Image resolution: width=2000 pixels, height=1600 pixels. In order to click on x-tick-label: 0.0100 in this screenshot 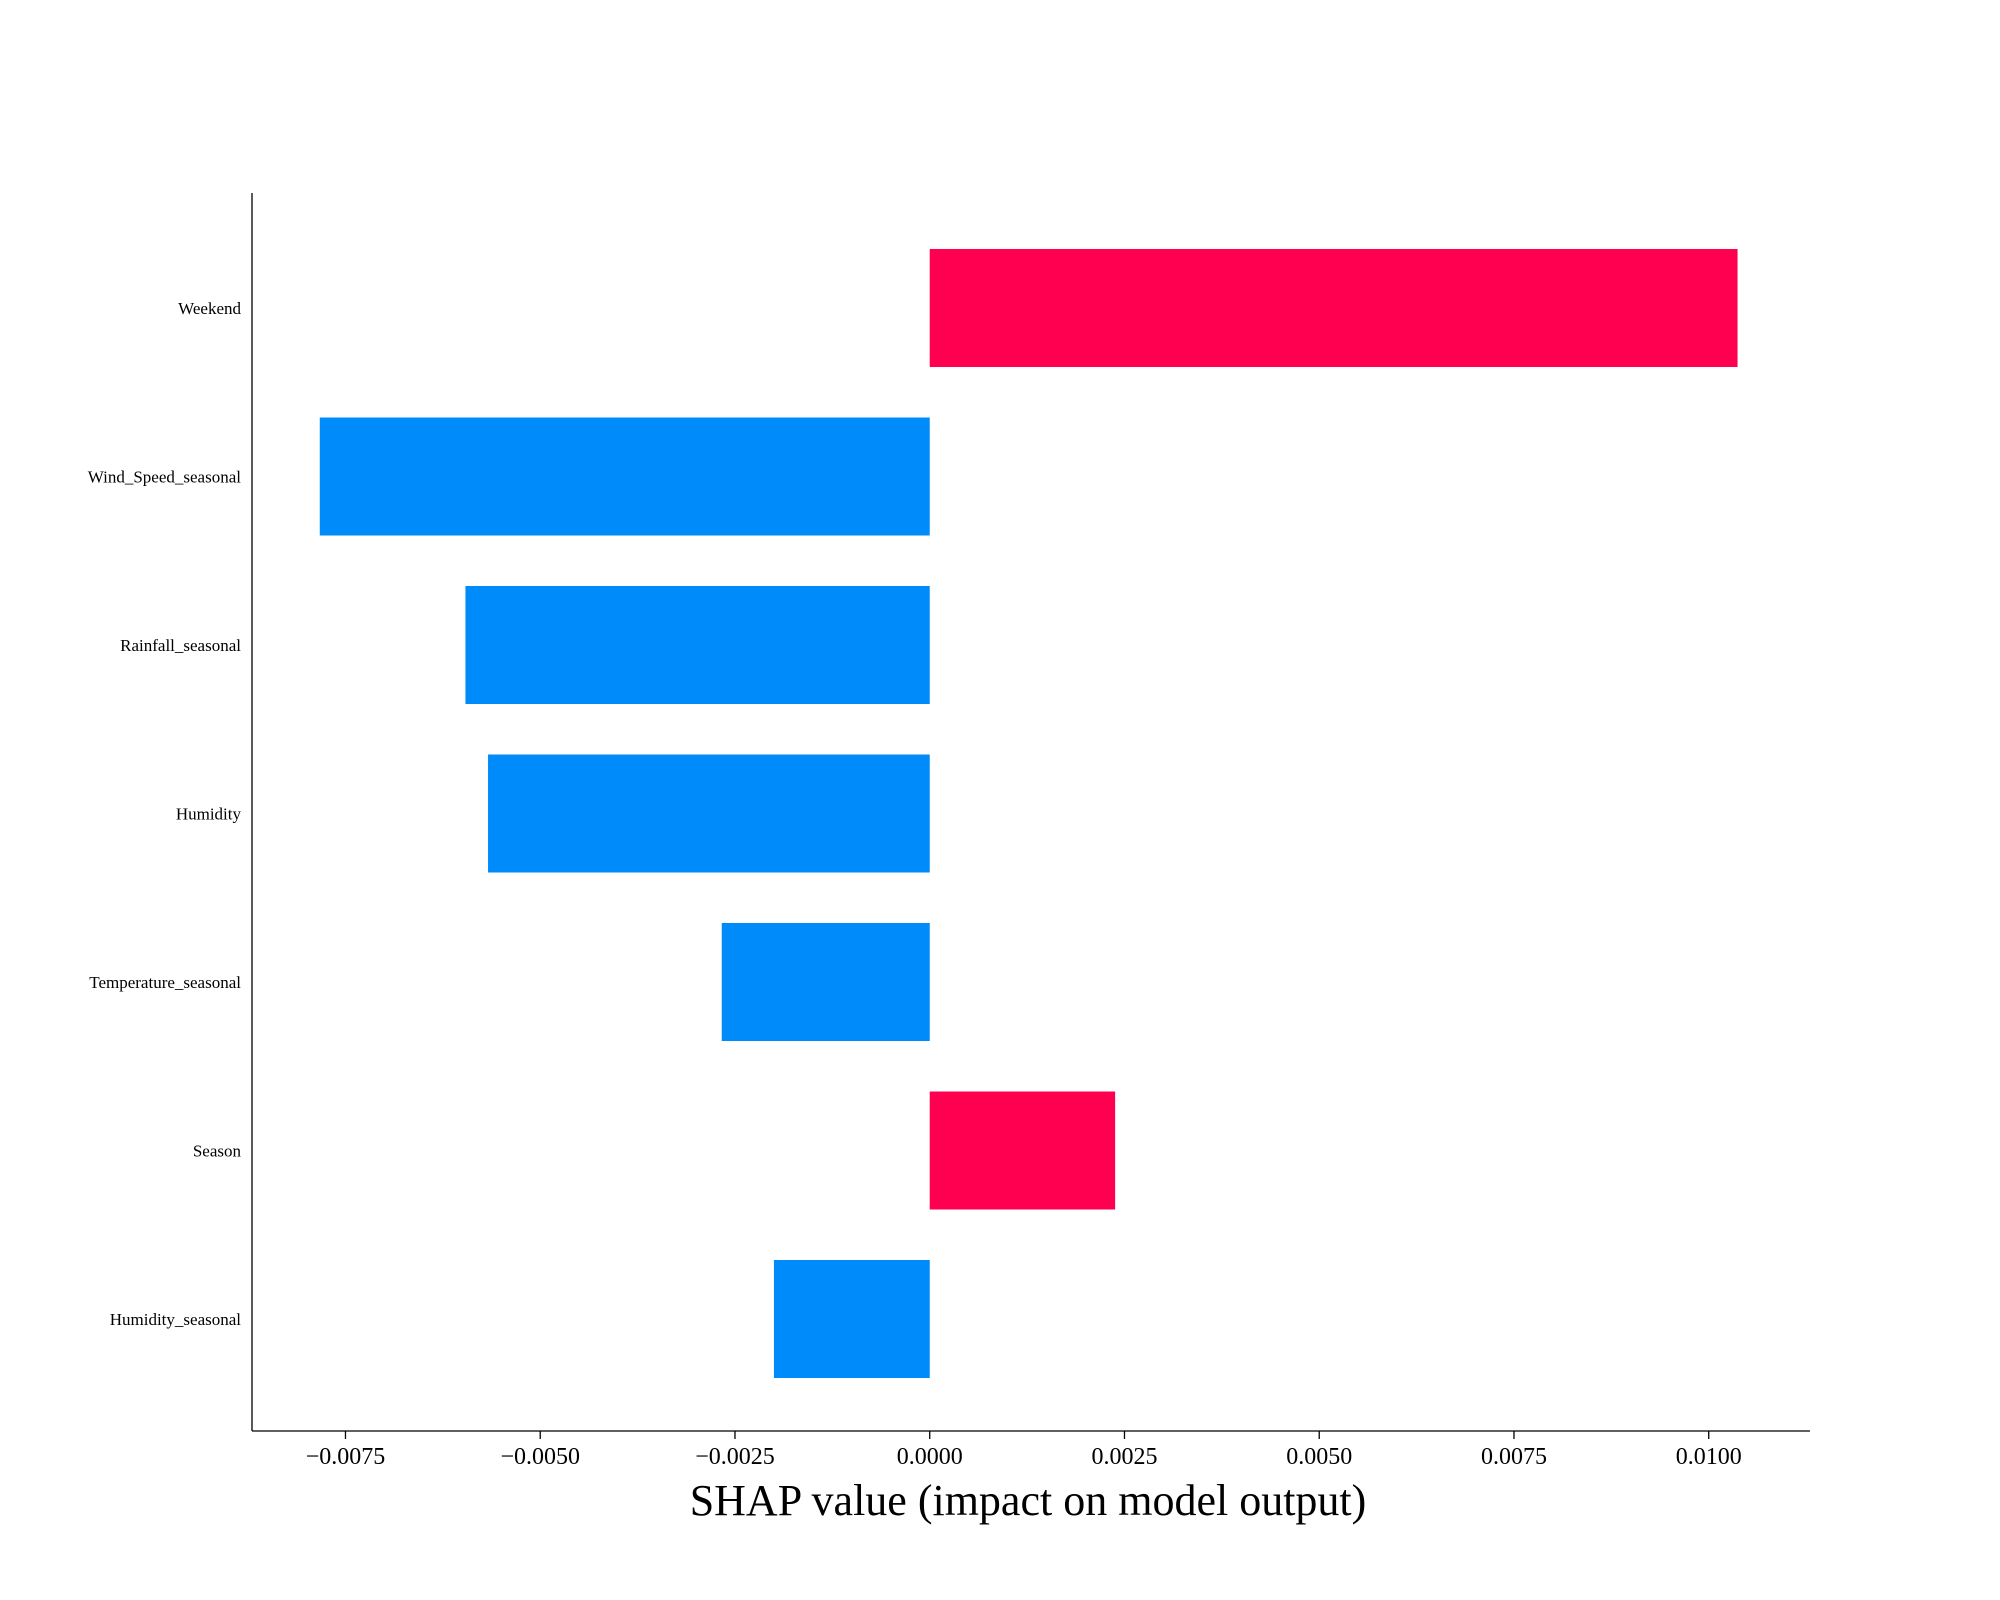, I will do `click(1709, 1457)`.